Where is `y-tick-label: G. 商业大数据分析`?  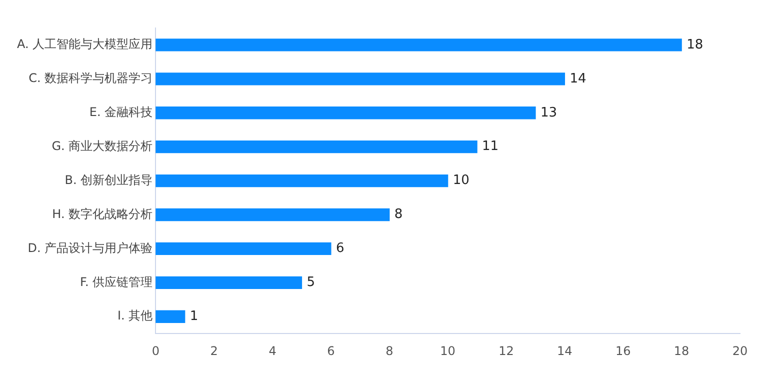 y-tick-label: G. 商业大数据分析 is located at coordinates (102, 145).